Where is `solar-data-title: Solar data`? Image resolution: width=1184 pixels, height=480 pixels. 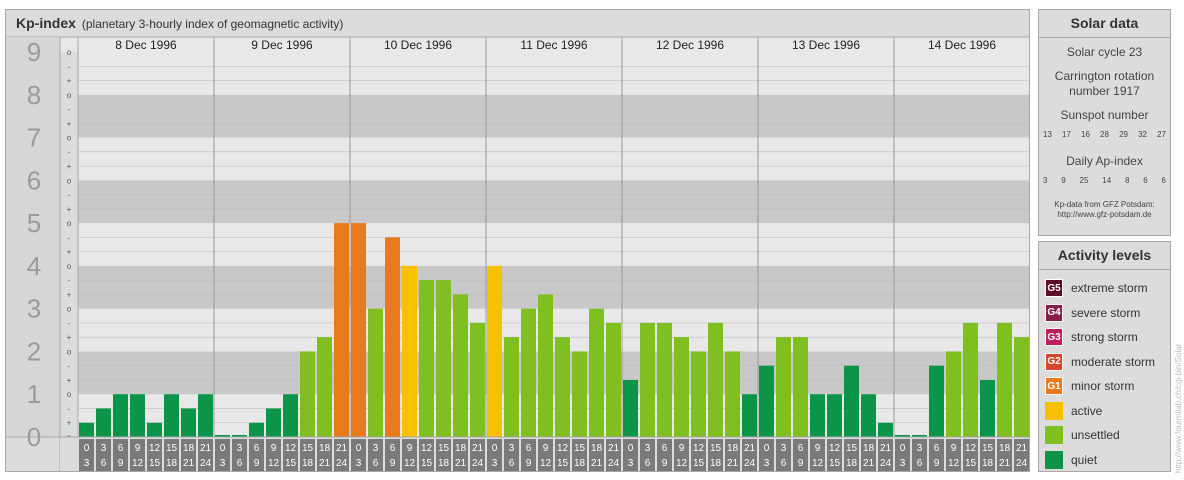 solar-data-title: Solar data is located at coordinates (1104, 24).